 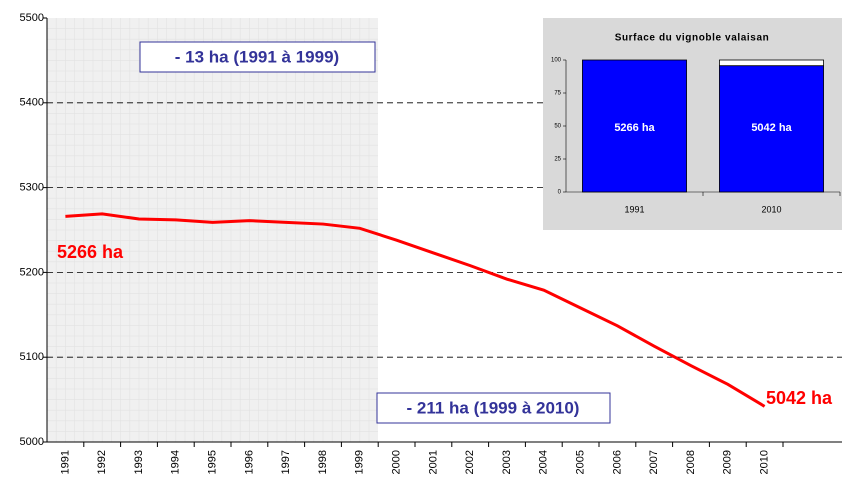 I want to click on y-tick-label: 5100, so click(x=32, y=357).